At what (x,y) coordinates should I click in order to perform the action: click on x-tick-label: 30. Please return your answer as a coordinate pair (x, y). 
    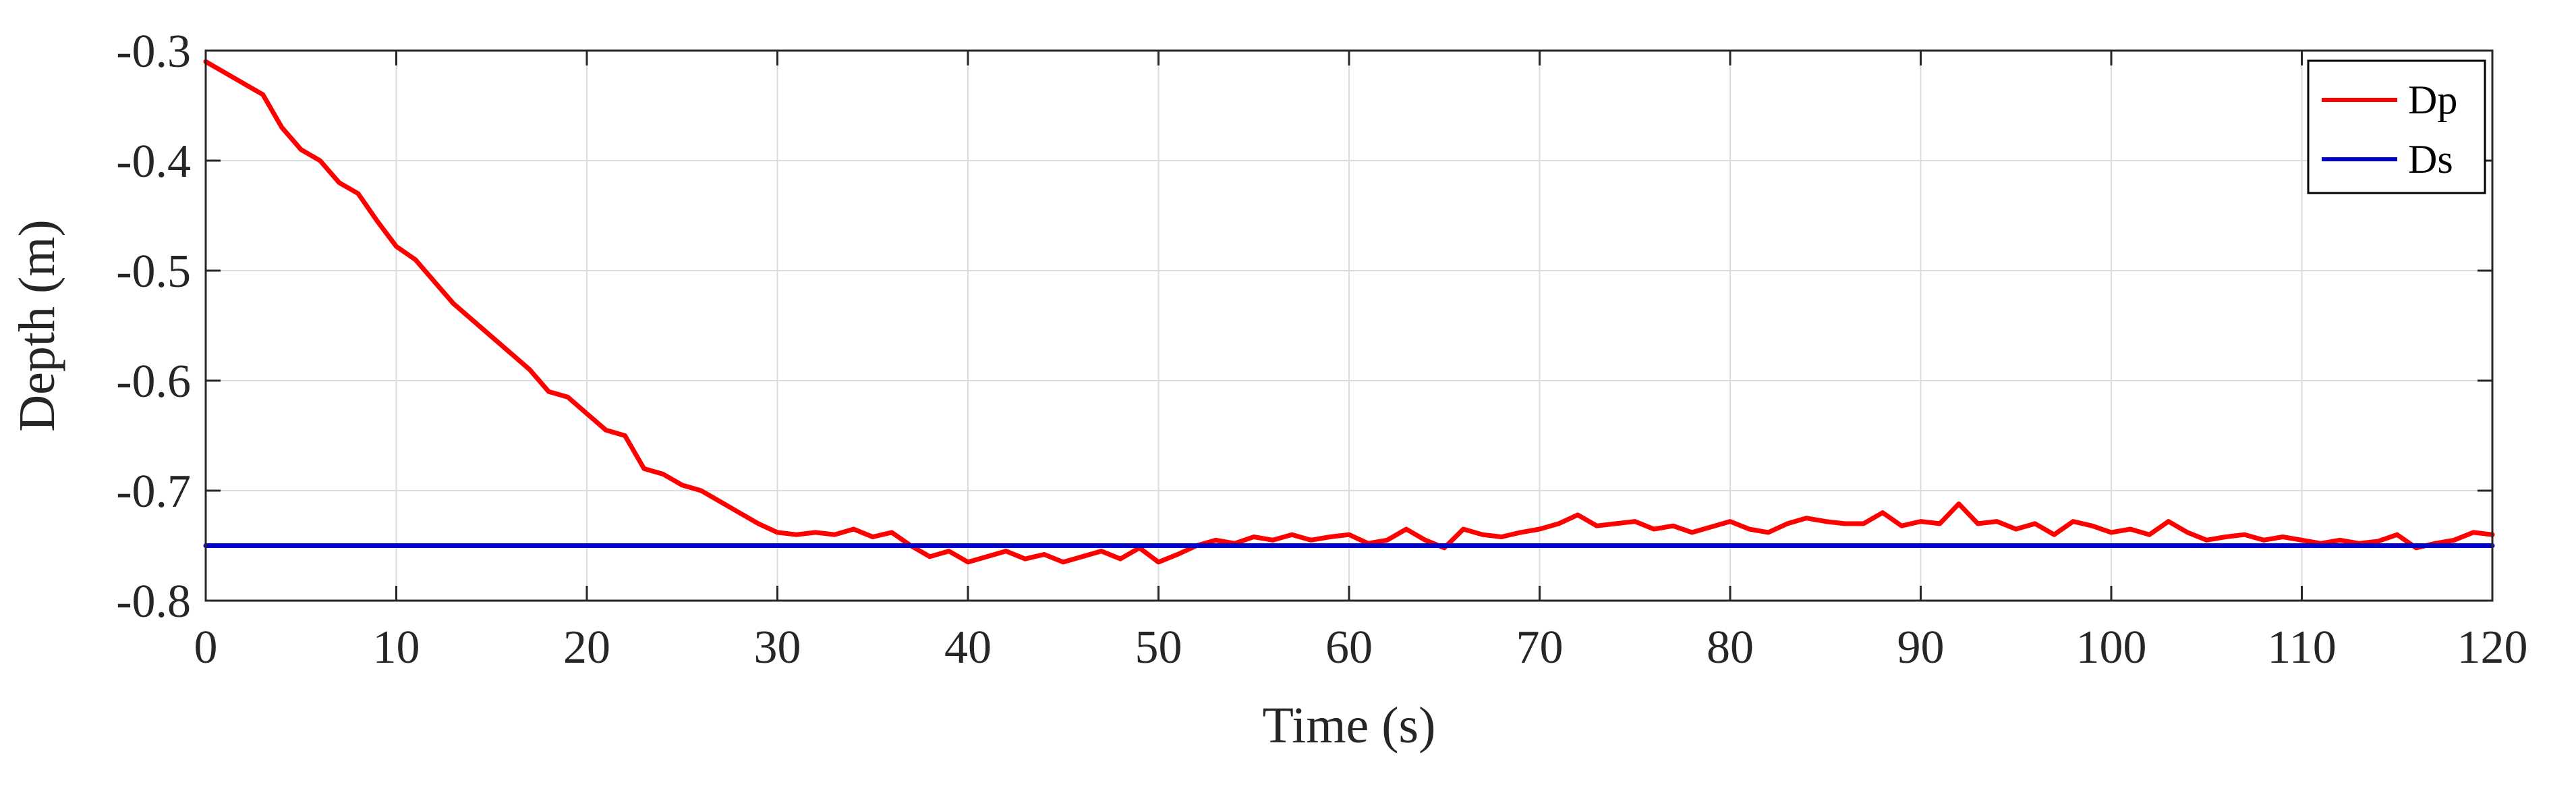
    Looking at the image, I should click on (777, 648).